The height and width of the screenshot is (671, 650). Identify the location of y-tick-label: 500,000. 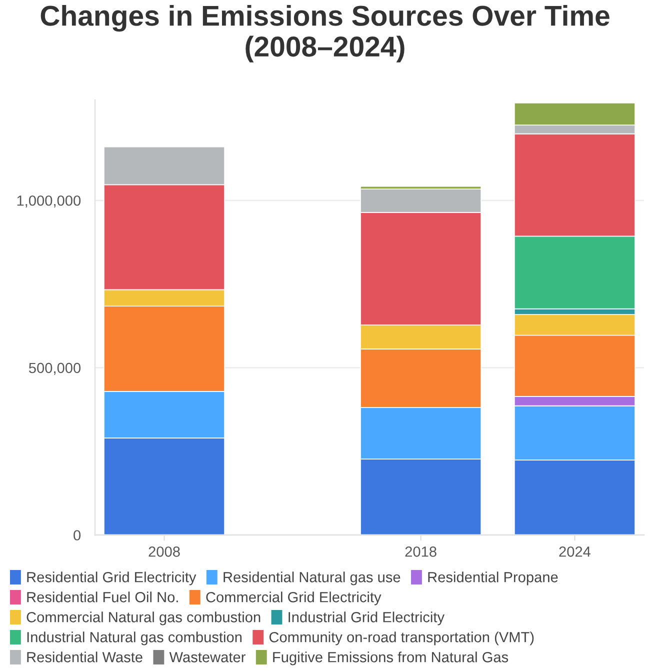
(54, 368).